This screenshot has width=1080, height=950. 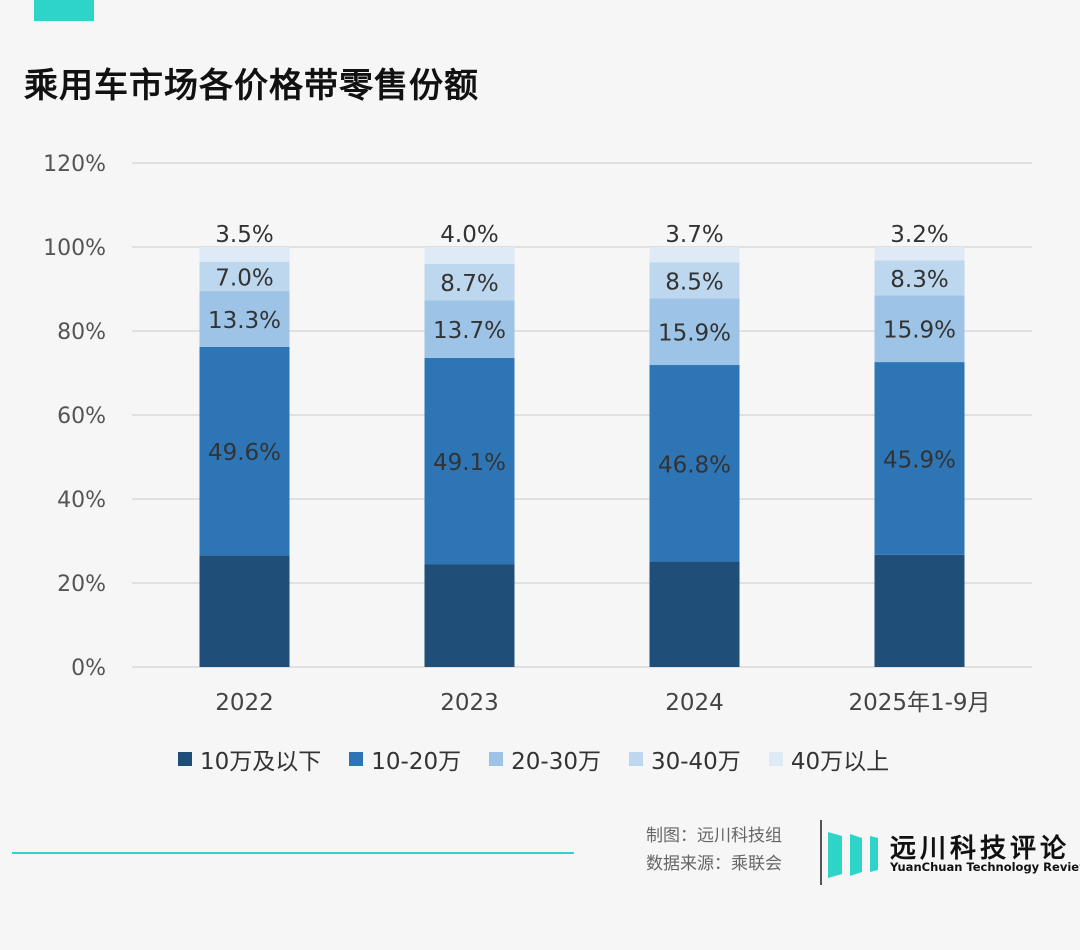 What do you see at coordinates (714, 850) in the screenshot?
I see `credits: 制图：远川科技组 数据来源：乘联会` at bounding box center [714, 850].